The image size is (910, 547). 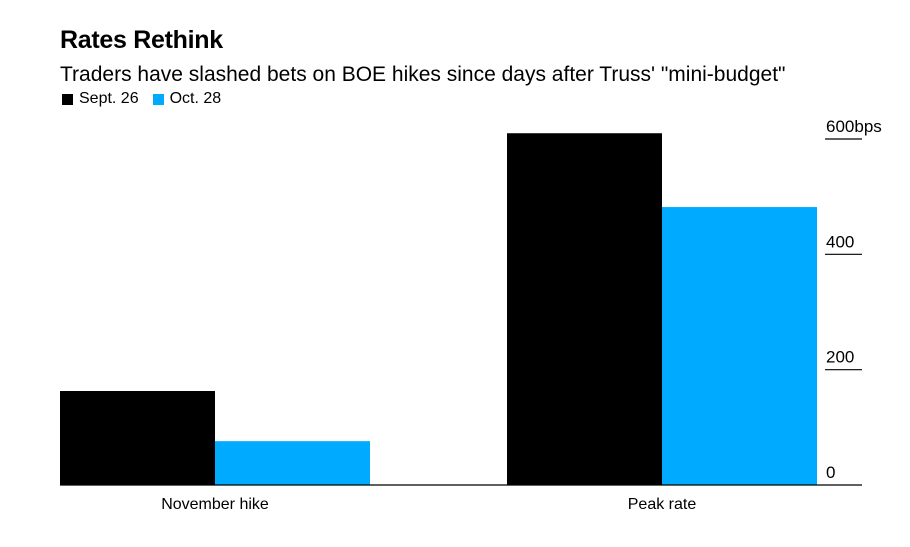 What do you see at coordinates (584, 309) in the screenshot?
I see `bar-peak-rate-sept` at bounding box center [584, 309].